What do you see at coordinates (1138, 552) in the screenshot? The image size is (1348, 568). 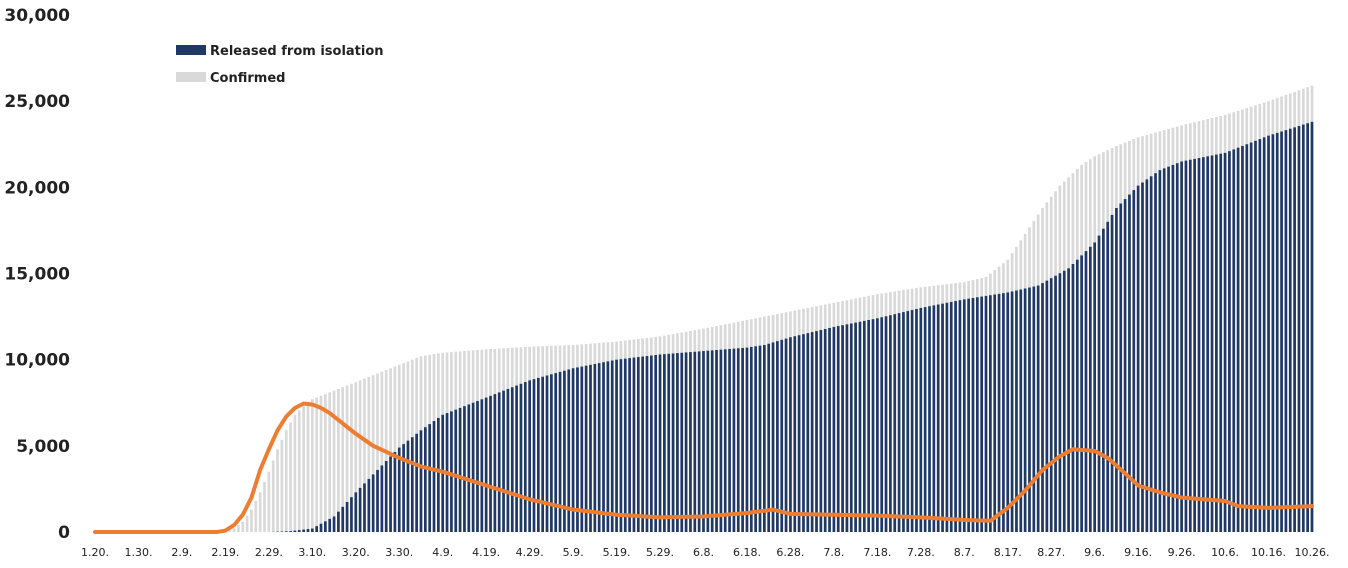 I see `x-tick-label: 9.16.` at bounding box center [1138, 552].